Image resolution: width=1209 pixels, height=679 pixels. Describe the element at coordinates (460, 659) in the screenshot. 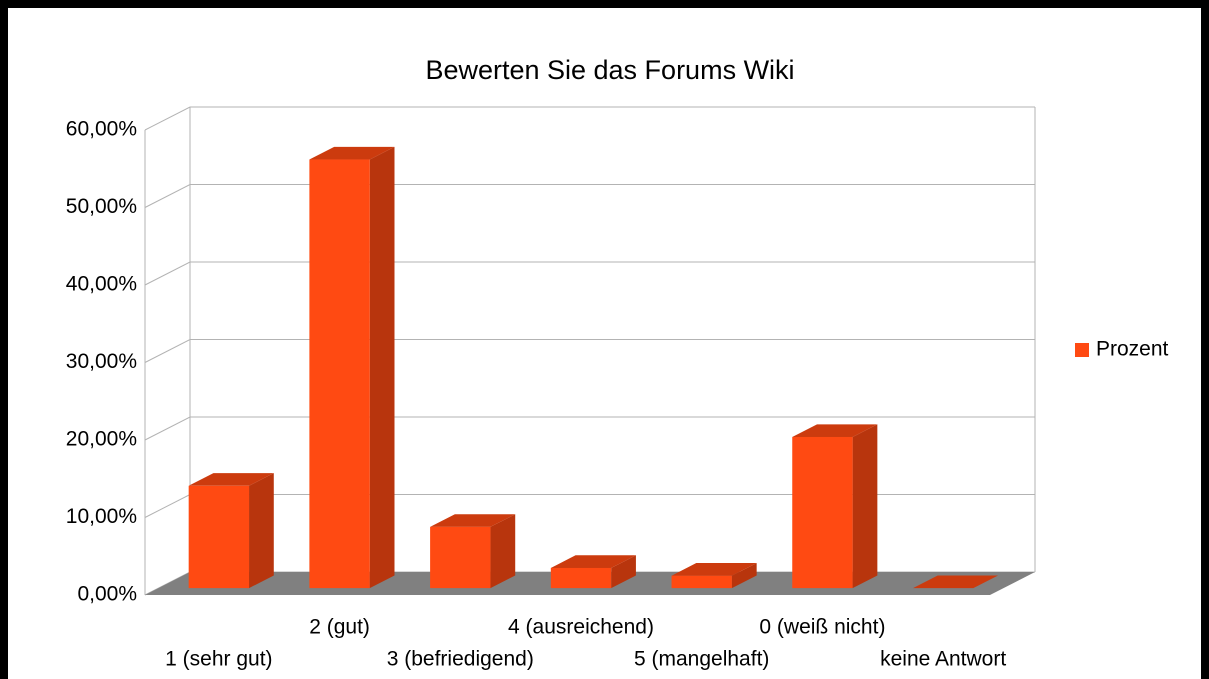

I see `x-tick-label: 3 (befriedigend)` at that location.